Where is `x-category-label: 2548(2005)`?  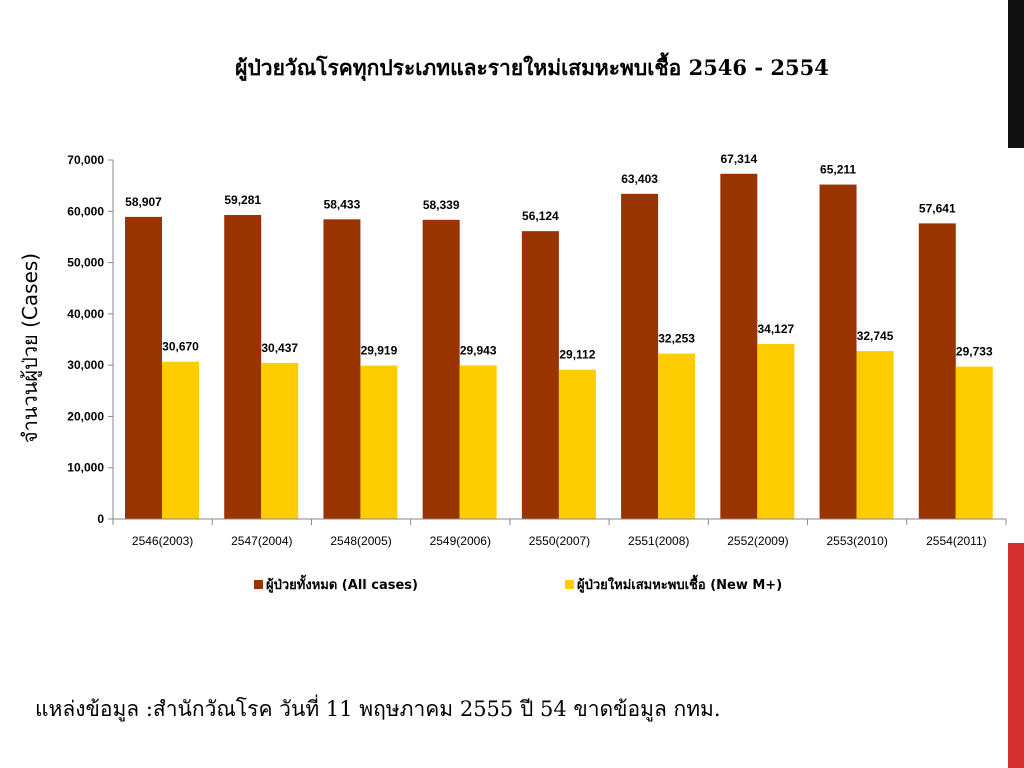 x-category-label: 2548(2005) is located at coordinates (360, 541).